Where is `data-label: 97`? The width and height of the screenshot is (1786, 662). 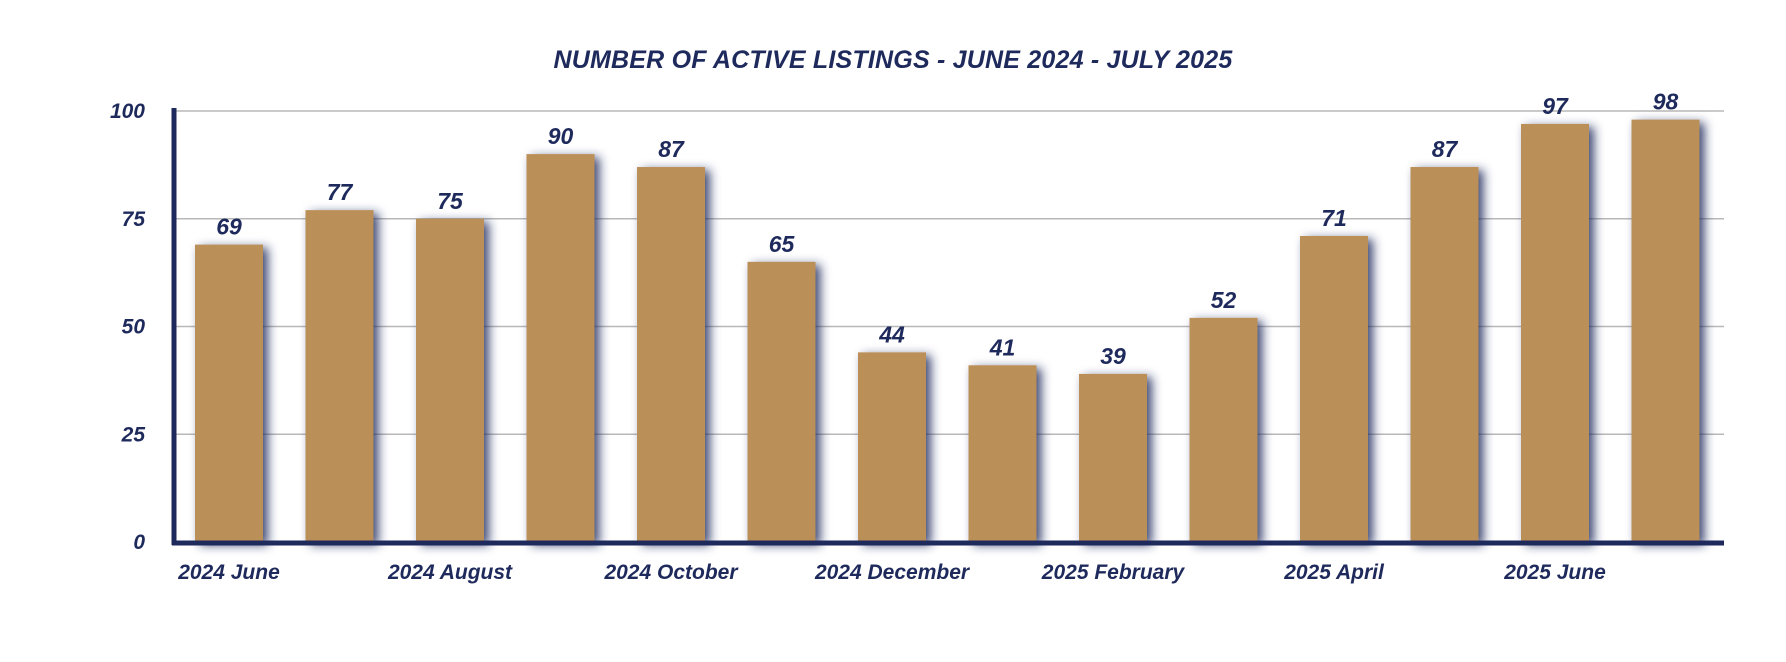 data-label: 97 is located at coordinates (1555, 106).